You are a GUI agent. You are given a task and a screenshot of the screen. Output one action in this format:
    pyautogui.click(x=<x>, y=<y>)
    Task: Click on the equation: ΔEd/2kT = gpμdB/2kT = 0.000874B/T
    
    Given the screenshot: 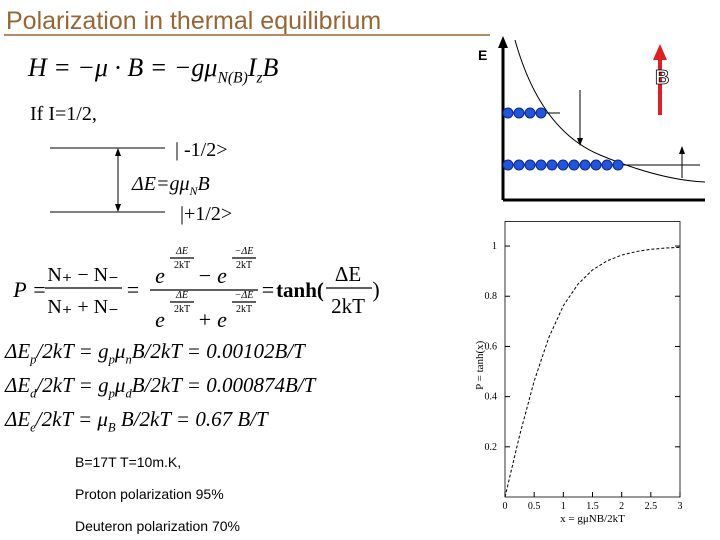 What is the action you would take?
    pyautogui.click(x=160, y=386)
    